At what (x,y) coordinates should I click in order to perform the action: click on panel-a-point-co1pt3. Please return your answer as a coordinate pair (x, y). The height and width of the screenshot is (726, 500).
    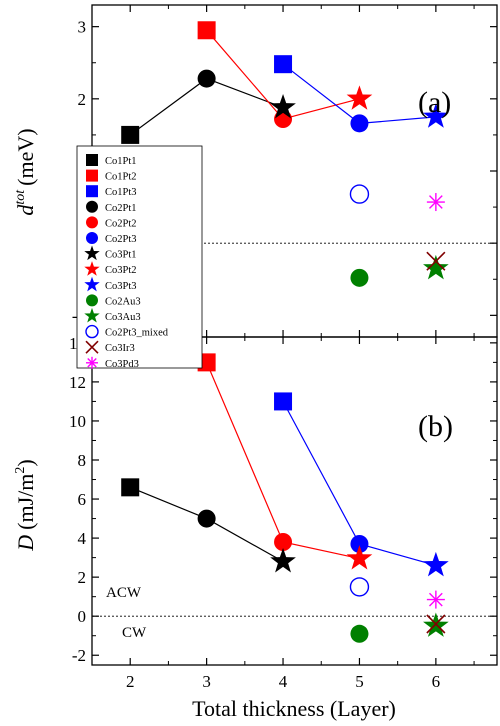
    Looking at the image, I should click on (283, 64).